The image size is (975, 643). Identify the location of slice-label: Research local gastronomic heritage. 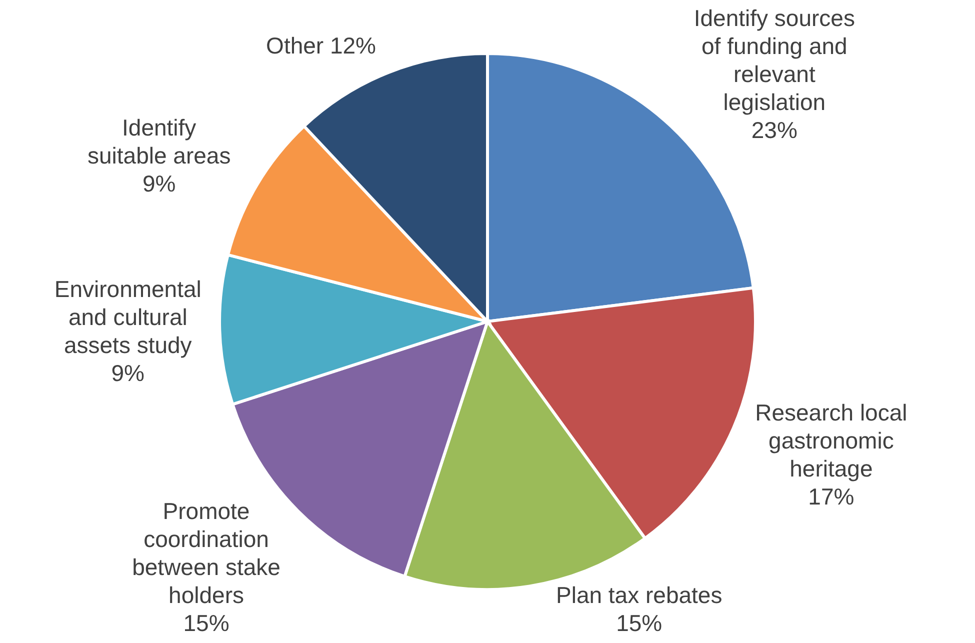
(831, 441).